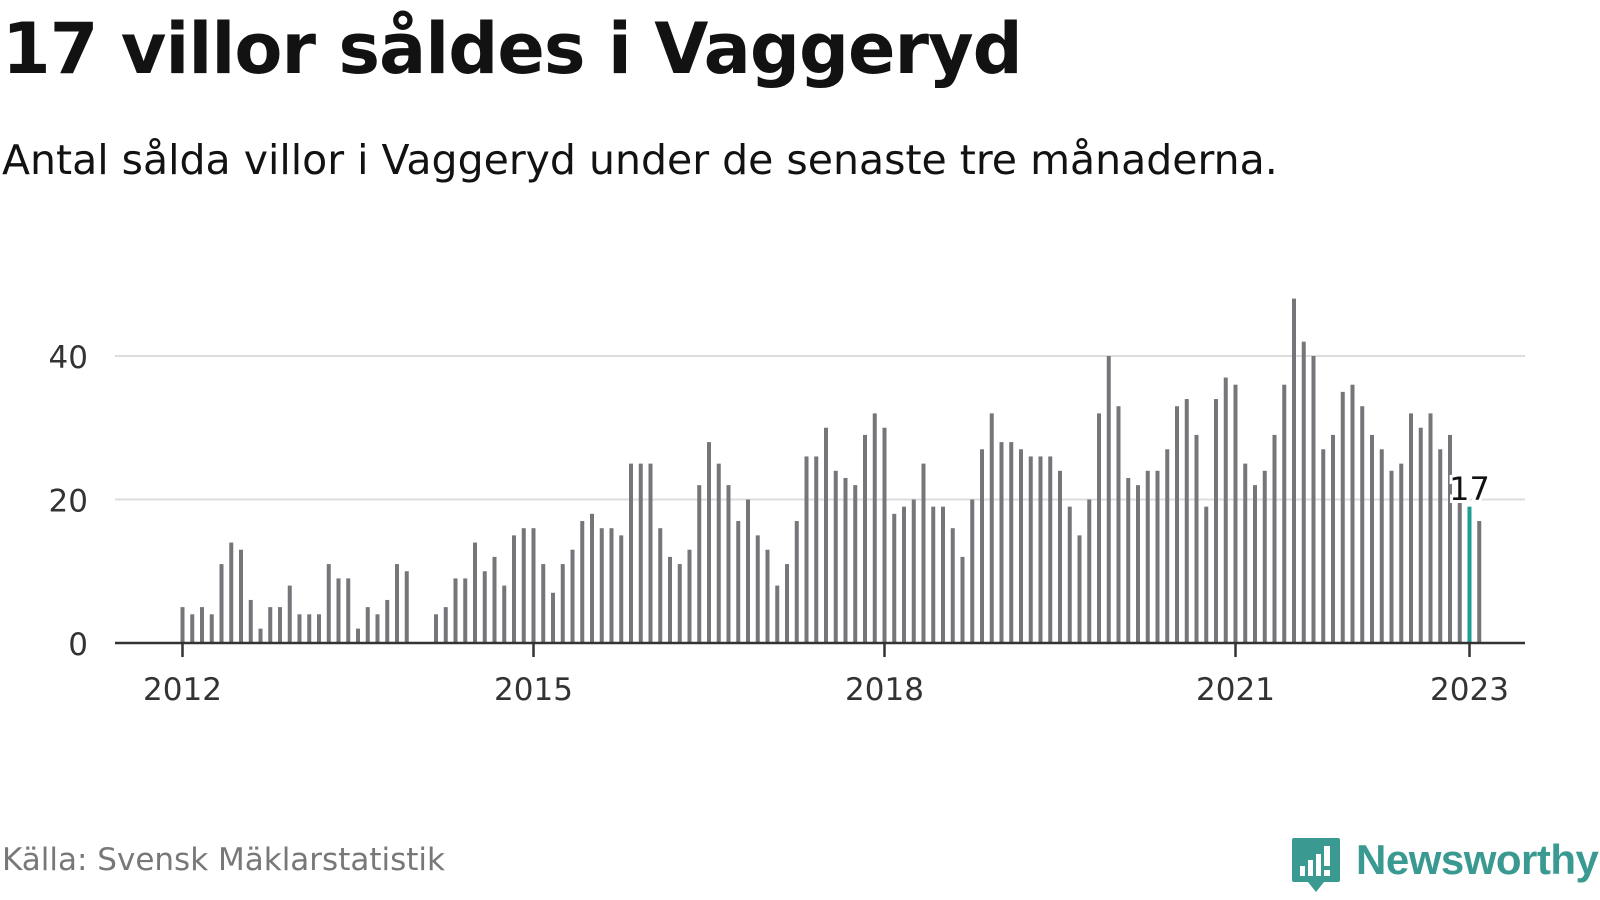 The width and height of the screenshot is (1600, 900). What do you see at coordinates (820, 649) in the screenshot?
I see `axes` at bounding box center [820, 649].